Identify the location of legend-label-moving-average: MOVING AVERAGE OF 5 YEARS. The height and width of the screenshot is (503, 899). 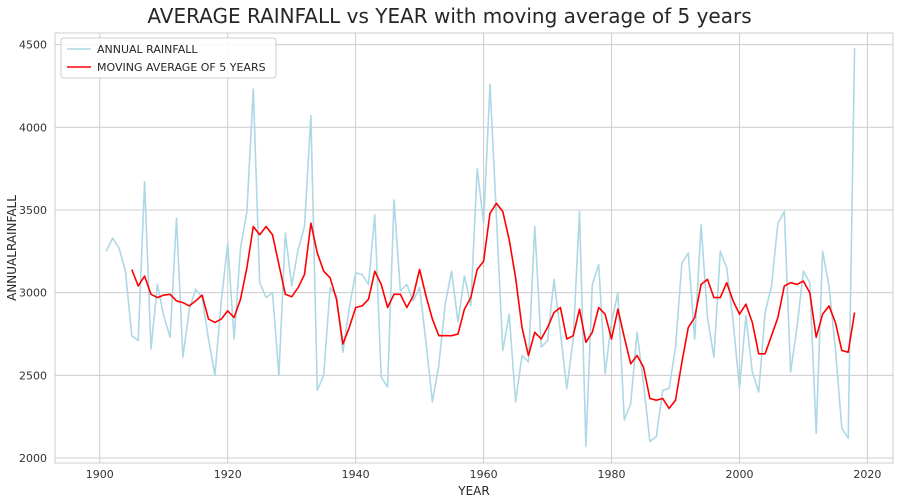
(181, 67).